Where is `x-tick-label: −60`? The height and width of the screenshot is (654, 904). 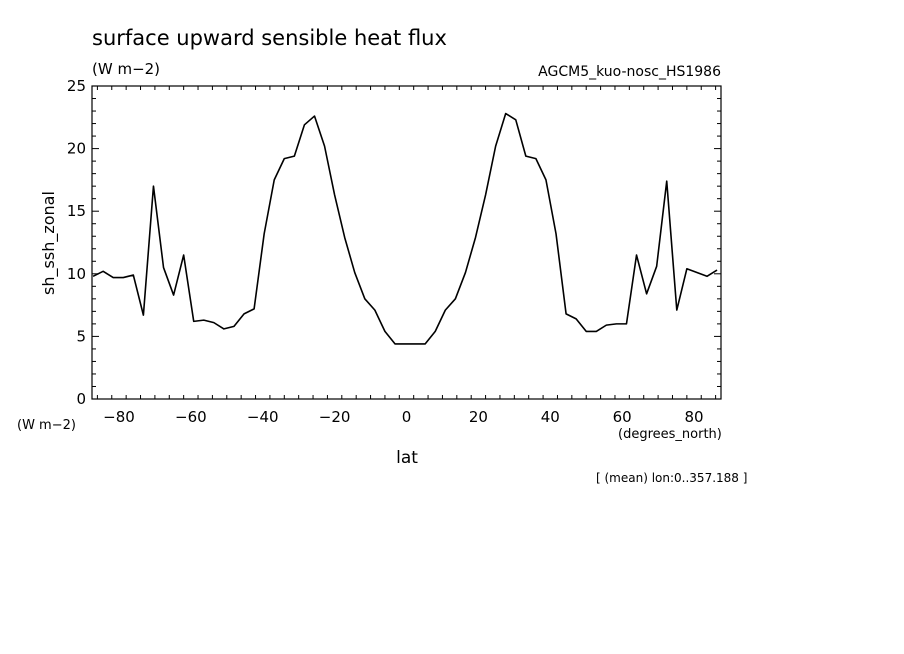
x-tick-label: −60 is located at coordinates (191, 417).